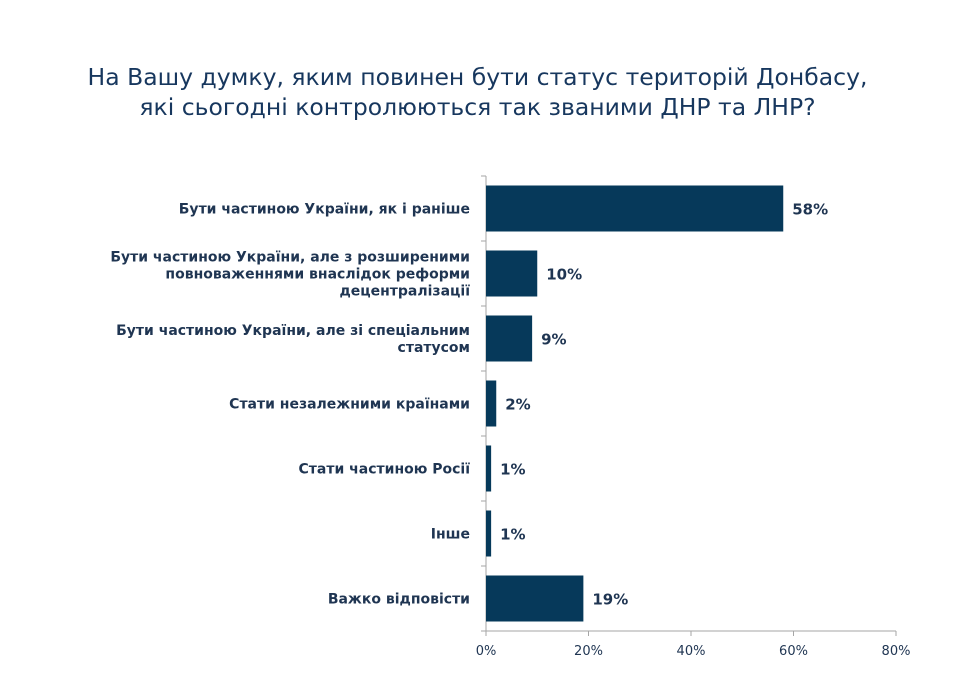 The width and height of the screenshot is (955, 685). I want to click on x-tick-label: 20%, so click(588, 651).